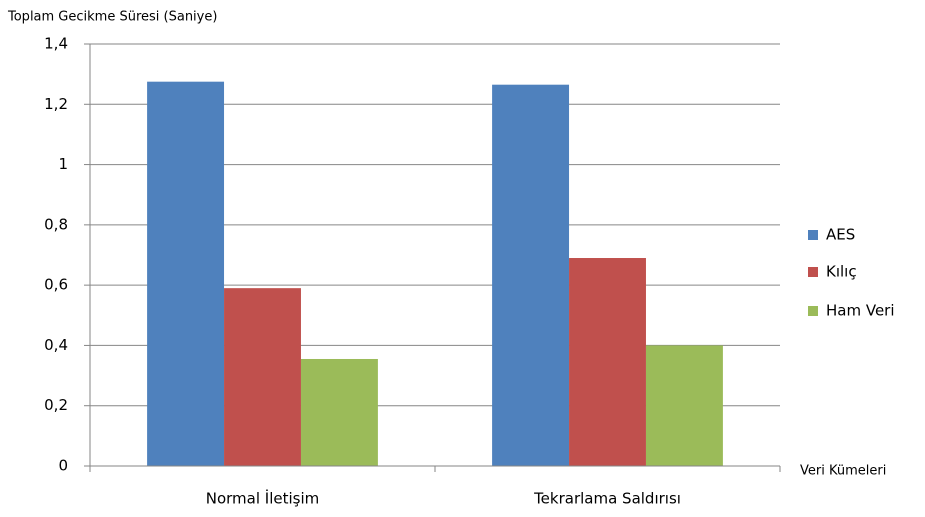 The image size is (925, 517). Describe the element at coordinates (843, 471) in the screenshot. I see `x-axis-title: Veri Kümeleri` at that location.